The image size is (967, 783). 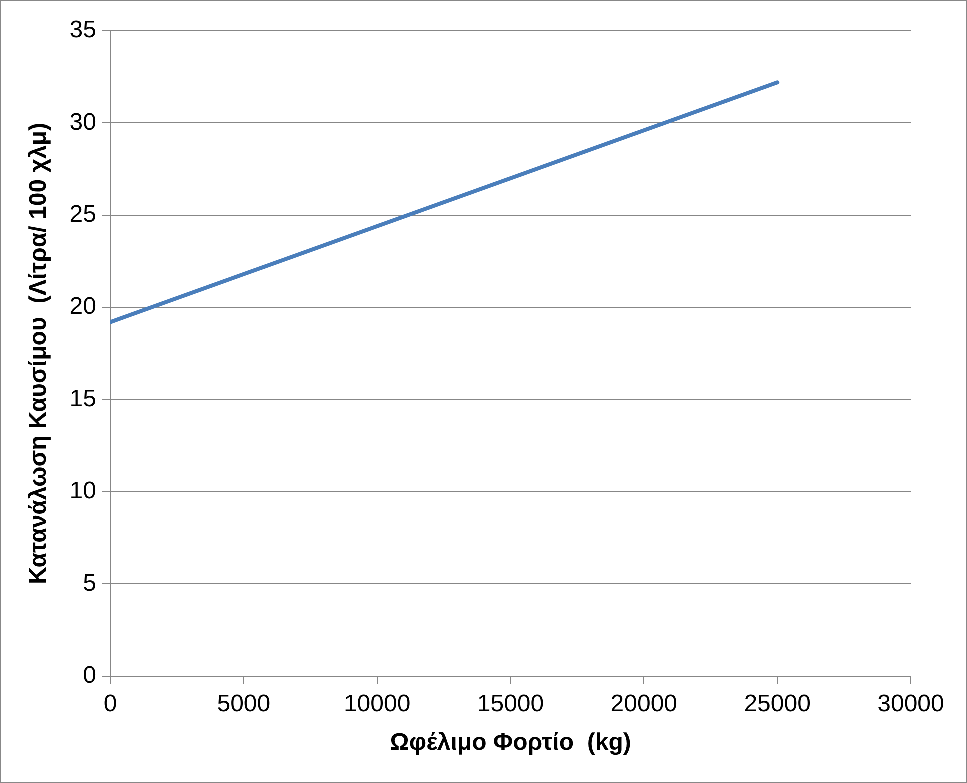 I want to click on y-tick-label: 15, so click(x=83, y=398).